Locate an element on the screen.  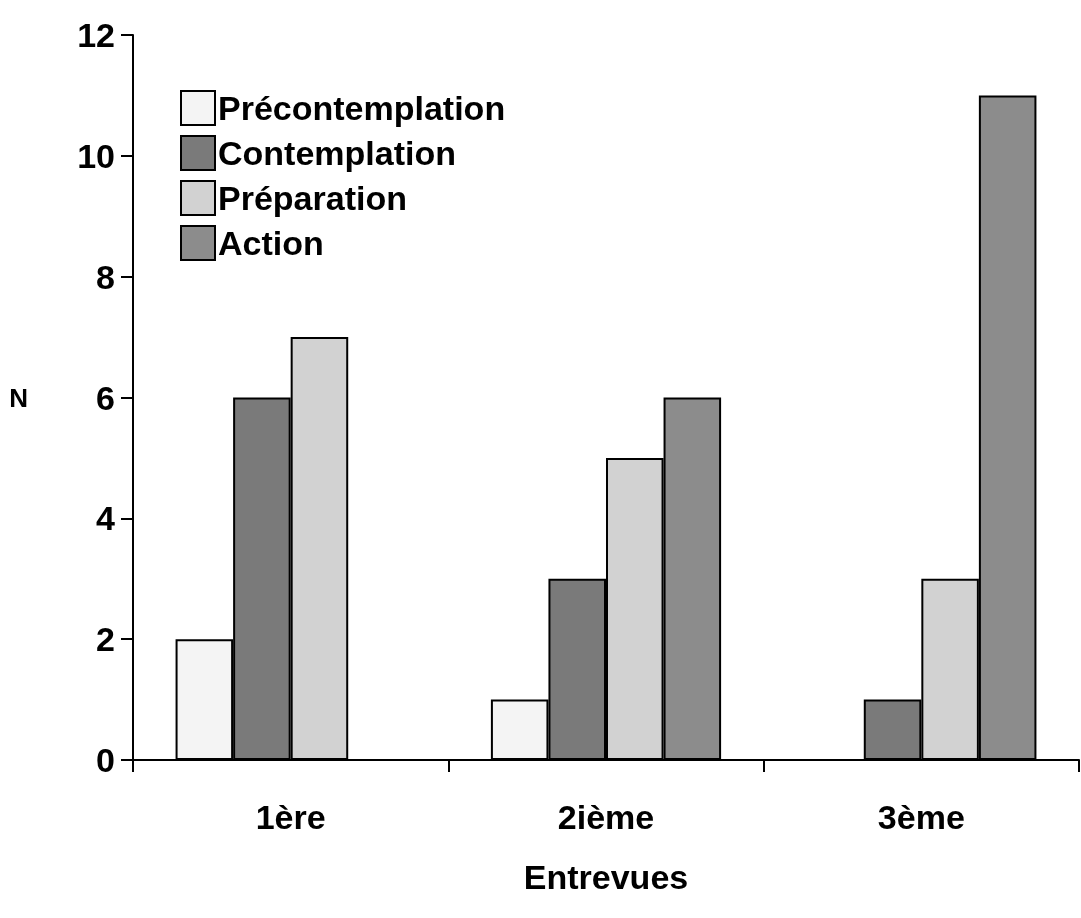
legend-label: Précontemplation is located at coordinates (362, 108).